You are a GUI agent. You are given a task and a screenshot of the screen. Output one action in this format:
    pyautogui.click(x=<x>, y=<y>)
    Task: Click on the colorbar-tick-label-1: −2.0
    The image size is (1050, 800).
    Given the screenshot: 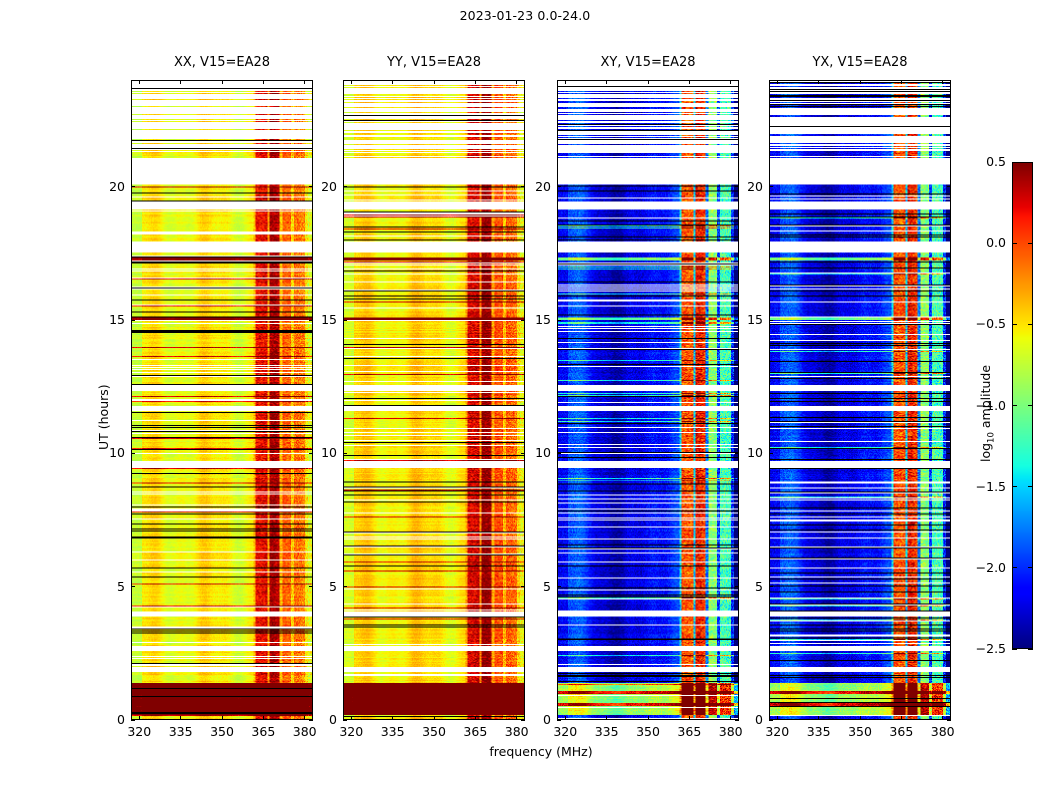 What is the action you would take?
    pyautogui.click(x=990, y=567)
    